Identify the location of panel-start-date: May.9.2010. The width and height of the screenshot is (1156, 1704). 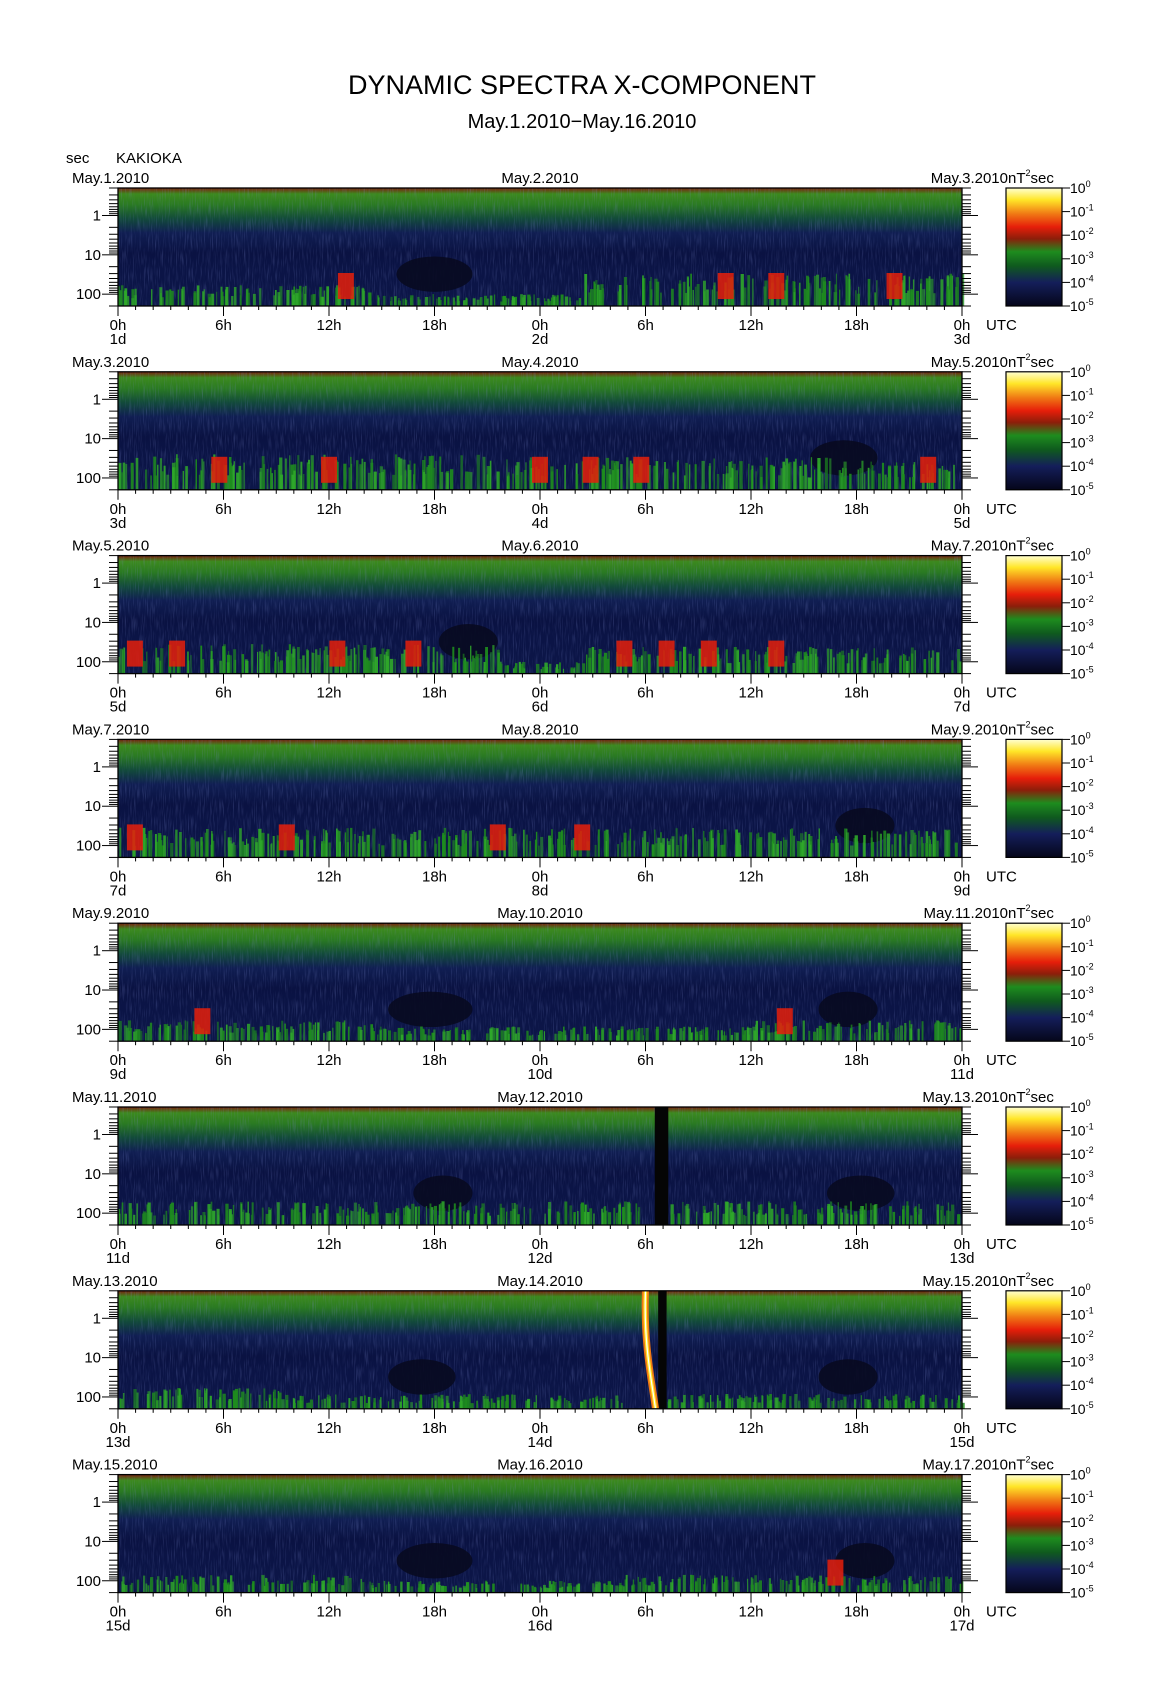
(110, 913).